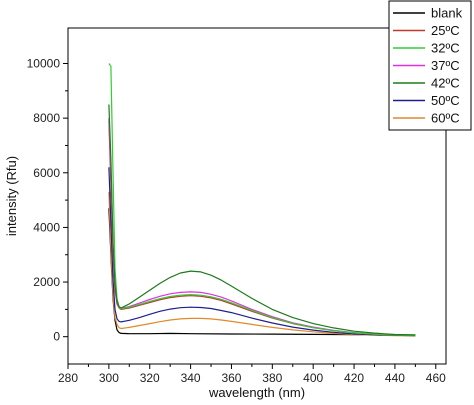  I want to click on legend: blank 25ºC 32ºC 37ºC 42ºC 50ºC 60ºC, so click(430, 65).